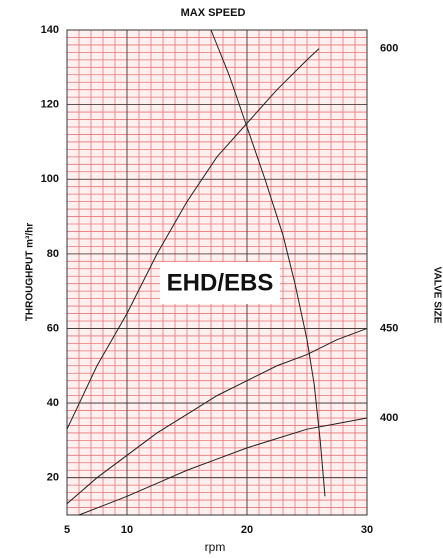 The width and height of the screenshot is (443, 558). What do you see at coordinates (389, 49) in the screenshot?
I see `series-label: 600` at bounding box center [389, 49].